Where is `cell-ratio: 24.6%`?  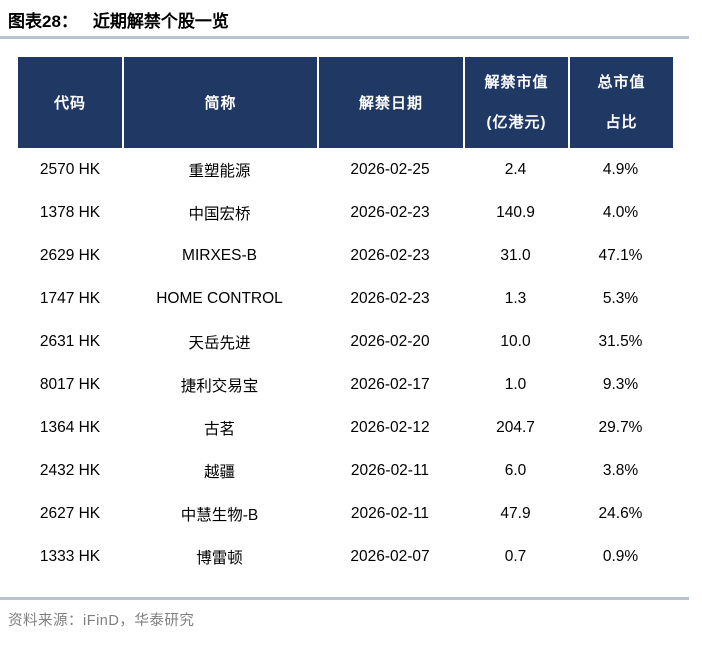 cell-ratio: 24.6% is located at coordinates (620, 513).